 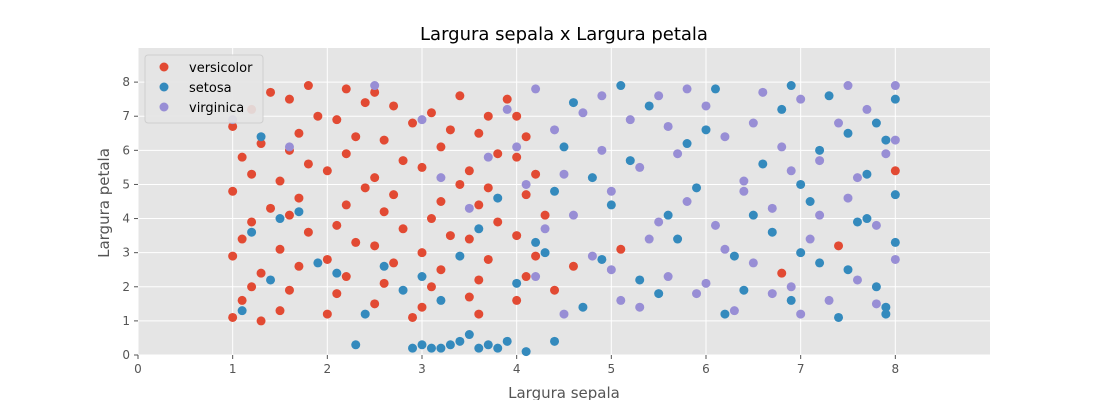 I want to click on x-tick-label: 3, so click(x=422, y=369).